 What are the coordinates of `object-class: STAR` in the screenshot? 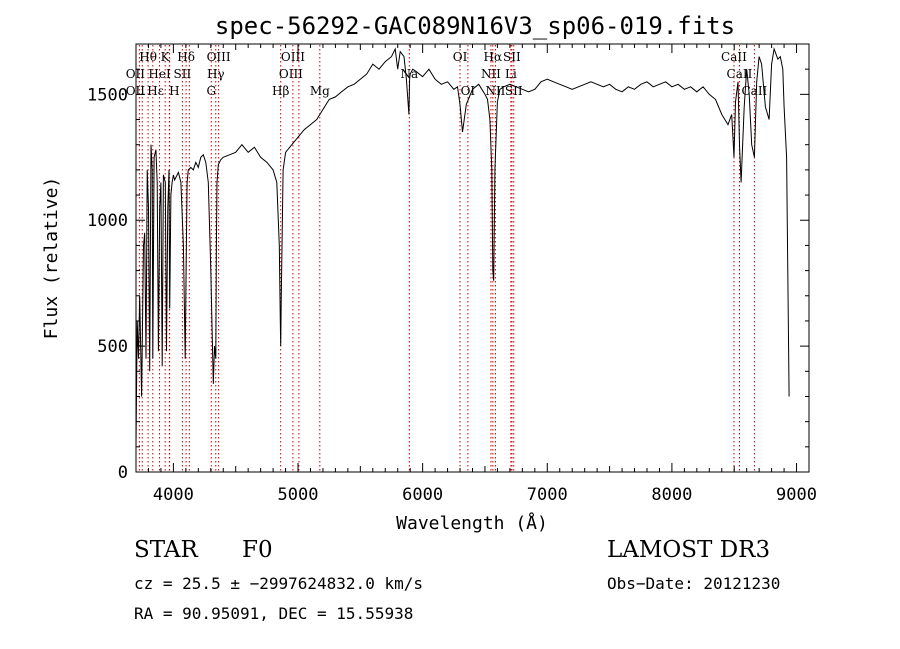 It's located at (166, 550).